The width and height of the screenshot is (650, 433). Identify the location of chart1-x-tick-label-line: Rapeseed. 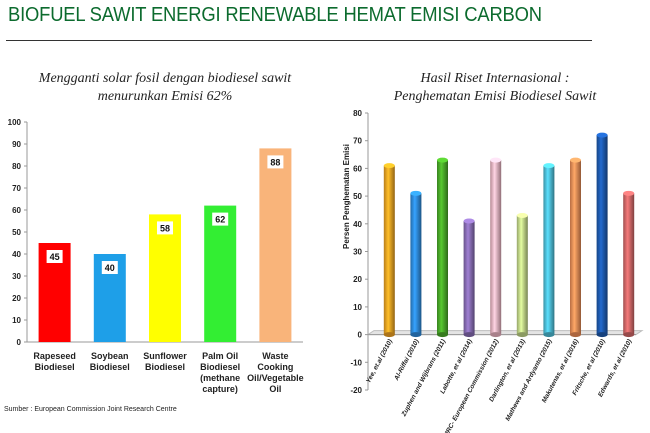
(54, 356).